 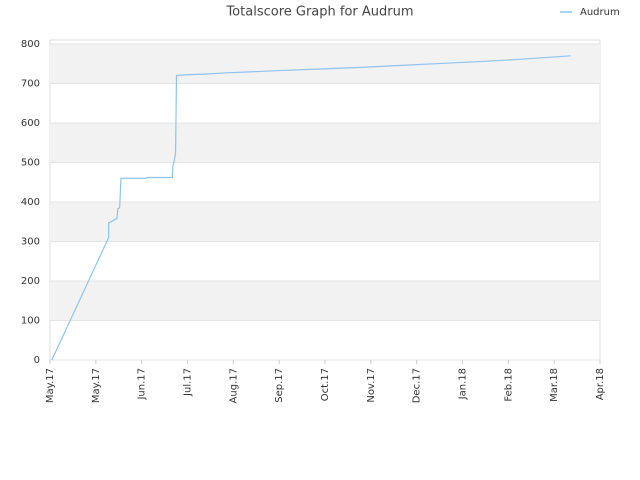 What do you see at coordinates (30, 281) in the screenshot?
I see `y-tick-label: 200` at bounding box center [30, 281].